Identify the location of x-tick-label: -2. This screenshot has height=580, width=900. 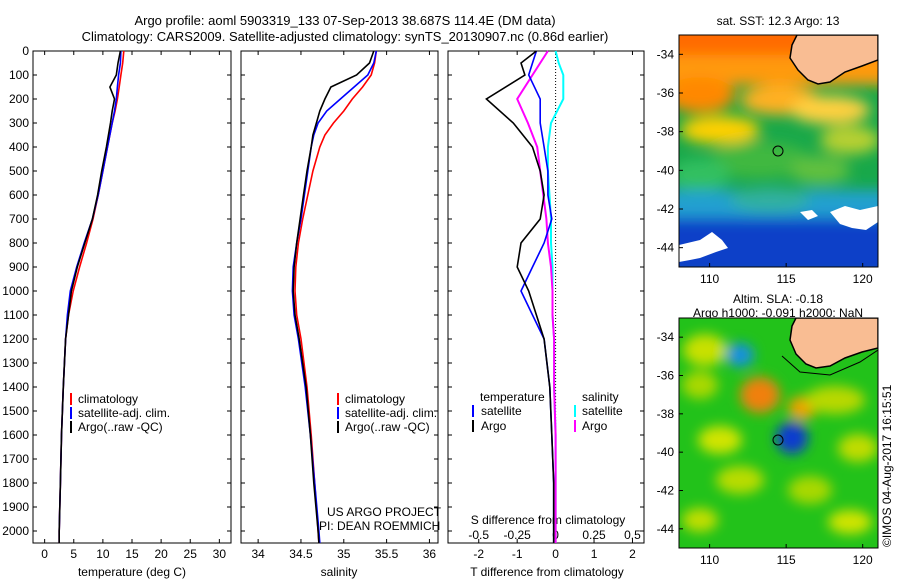
(478, 554).